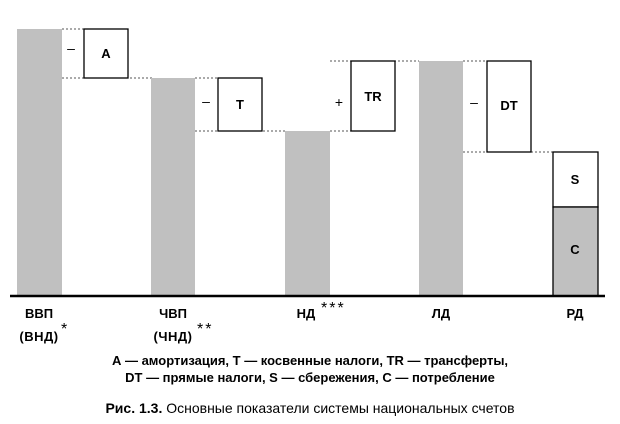  I want to click on box-indirect-taxes-label: T, so click(240, 104).